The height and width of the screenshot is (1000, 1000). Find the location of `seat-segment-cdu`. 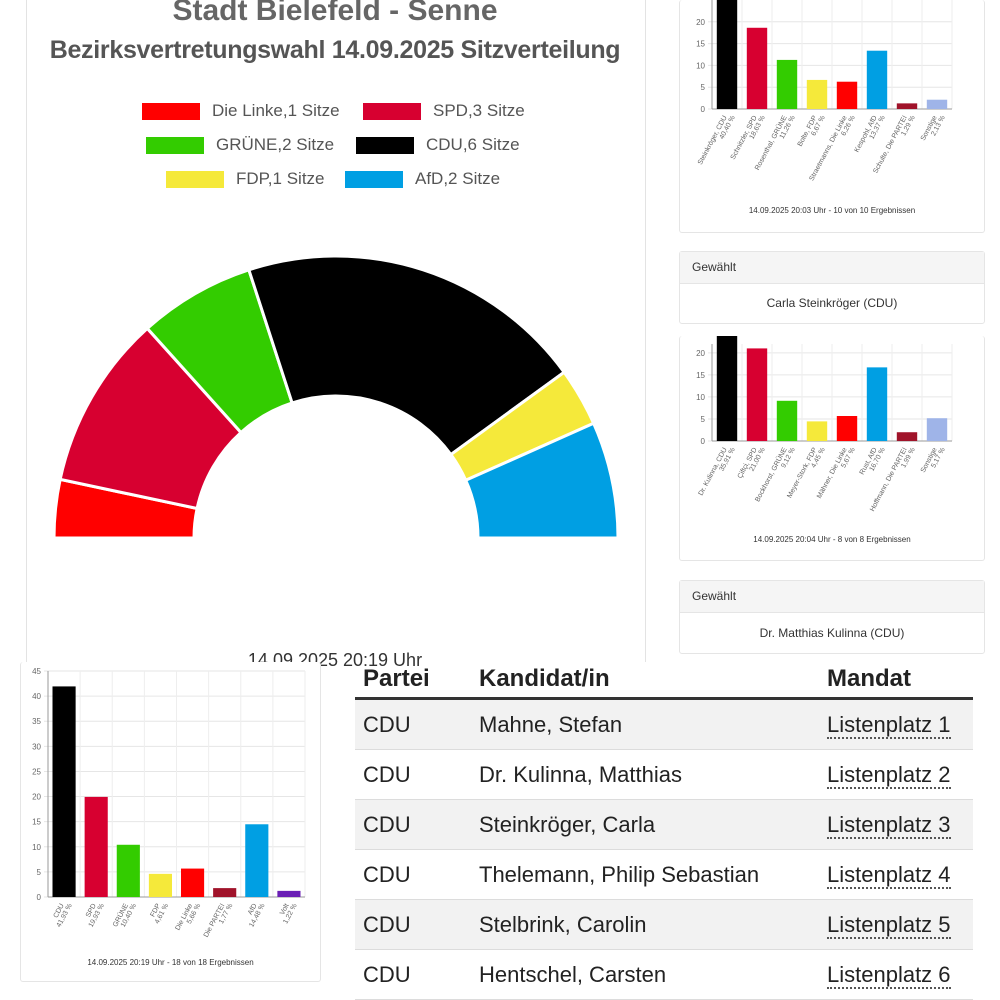

seat-segment-cdu is located at coordinates (406, 355).